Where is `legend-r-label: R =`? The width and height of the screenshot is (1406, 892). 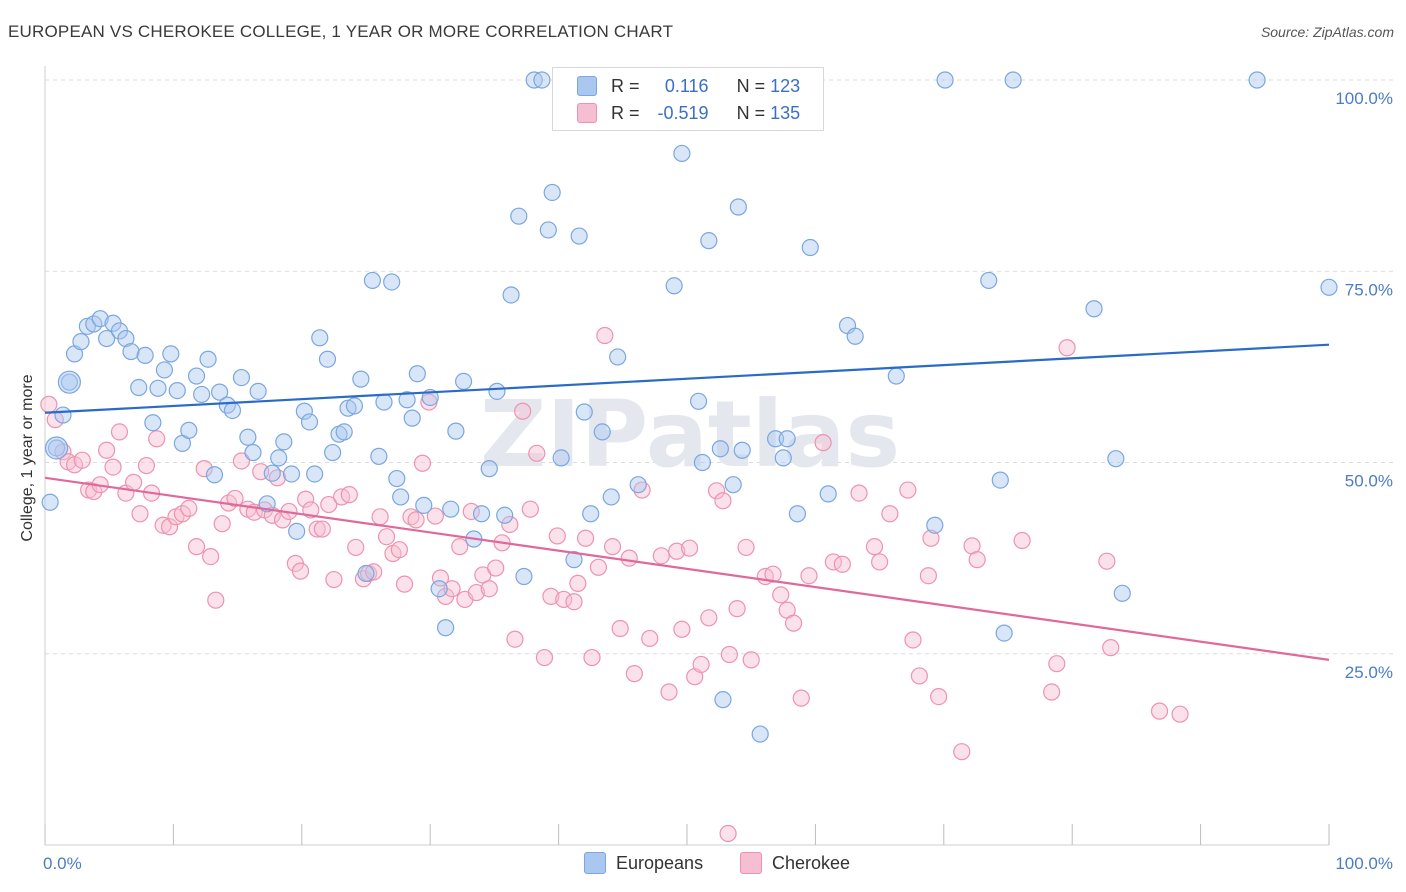 legend-r-label: R = is located at coordinates (625, 85).